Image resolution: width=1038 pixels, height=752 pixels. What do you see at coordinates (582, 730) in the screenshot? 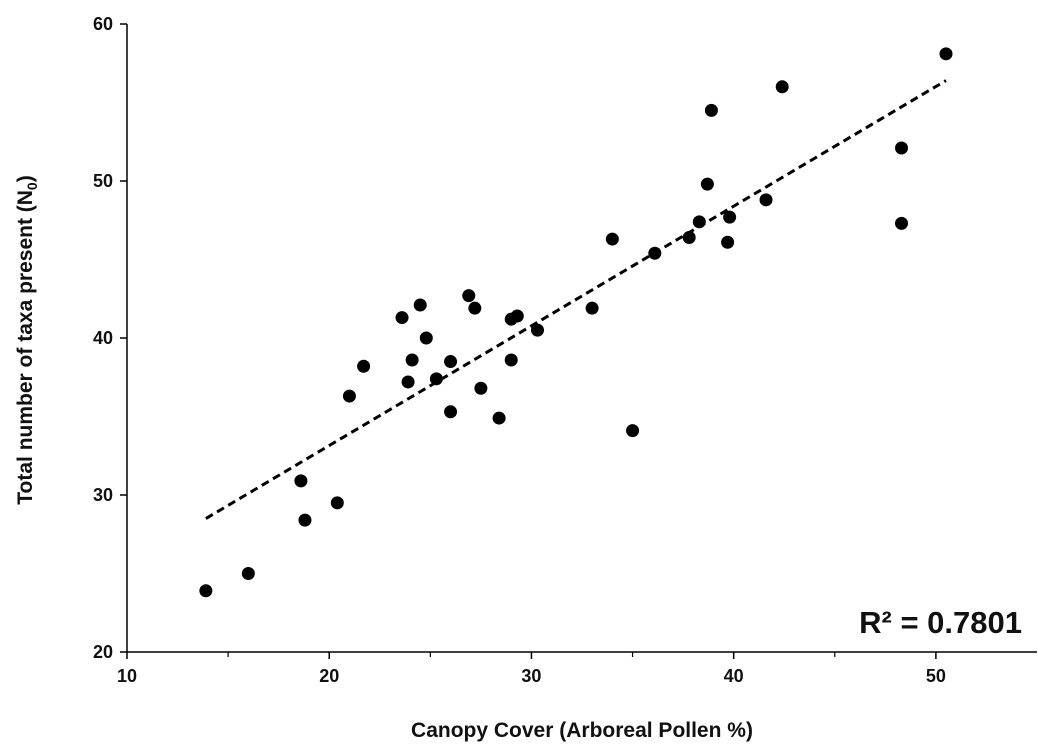
I see `x-axis-title: Canopy Cover (Arboreal Pollen %)` at bounding box center [582, 730].